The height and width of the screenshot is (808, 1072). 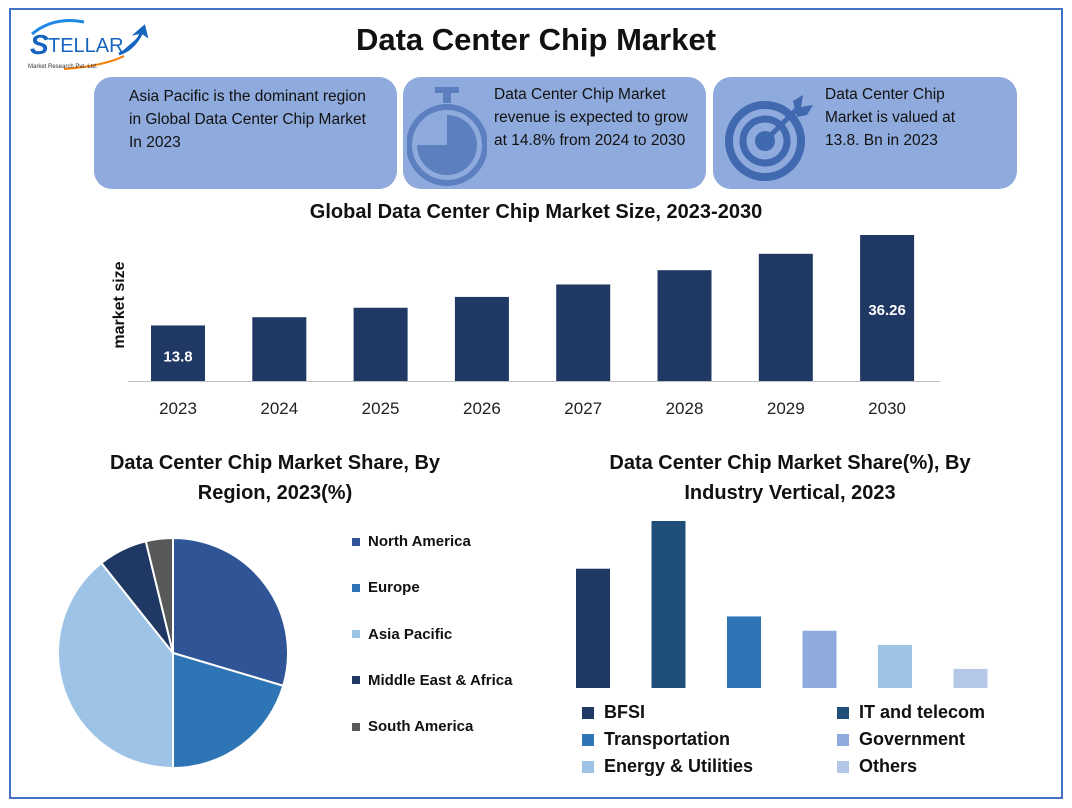 What do you see at coordinates (679, 766) in the screenshot?
I see `legend-label: Energy & Utilities` at bounding box center [679, 766].